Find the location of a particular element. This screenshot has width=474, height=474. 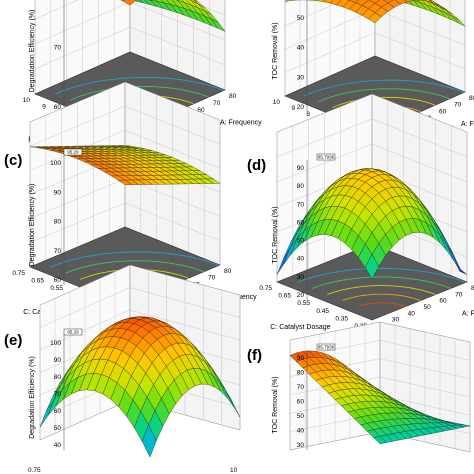

panel-letter: (d) is located at coordinates (256, 165).